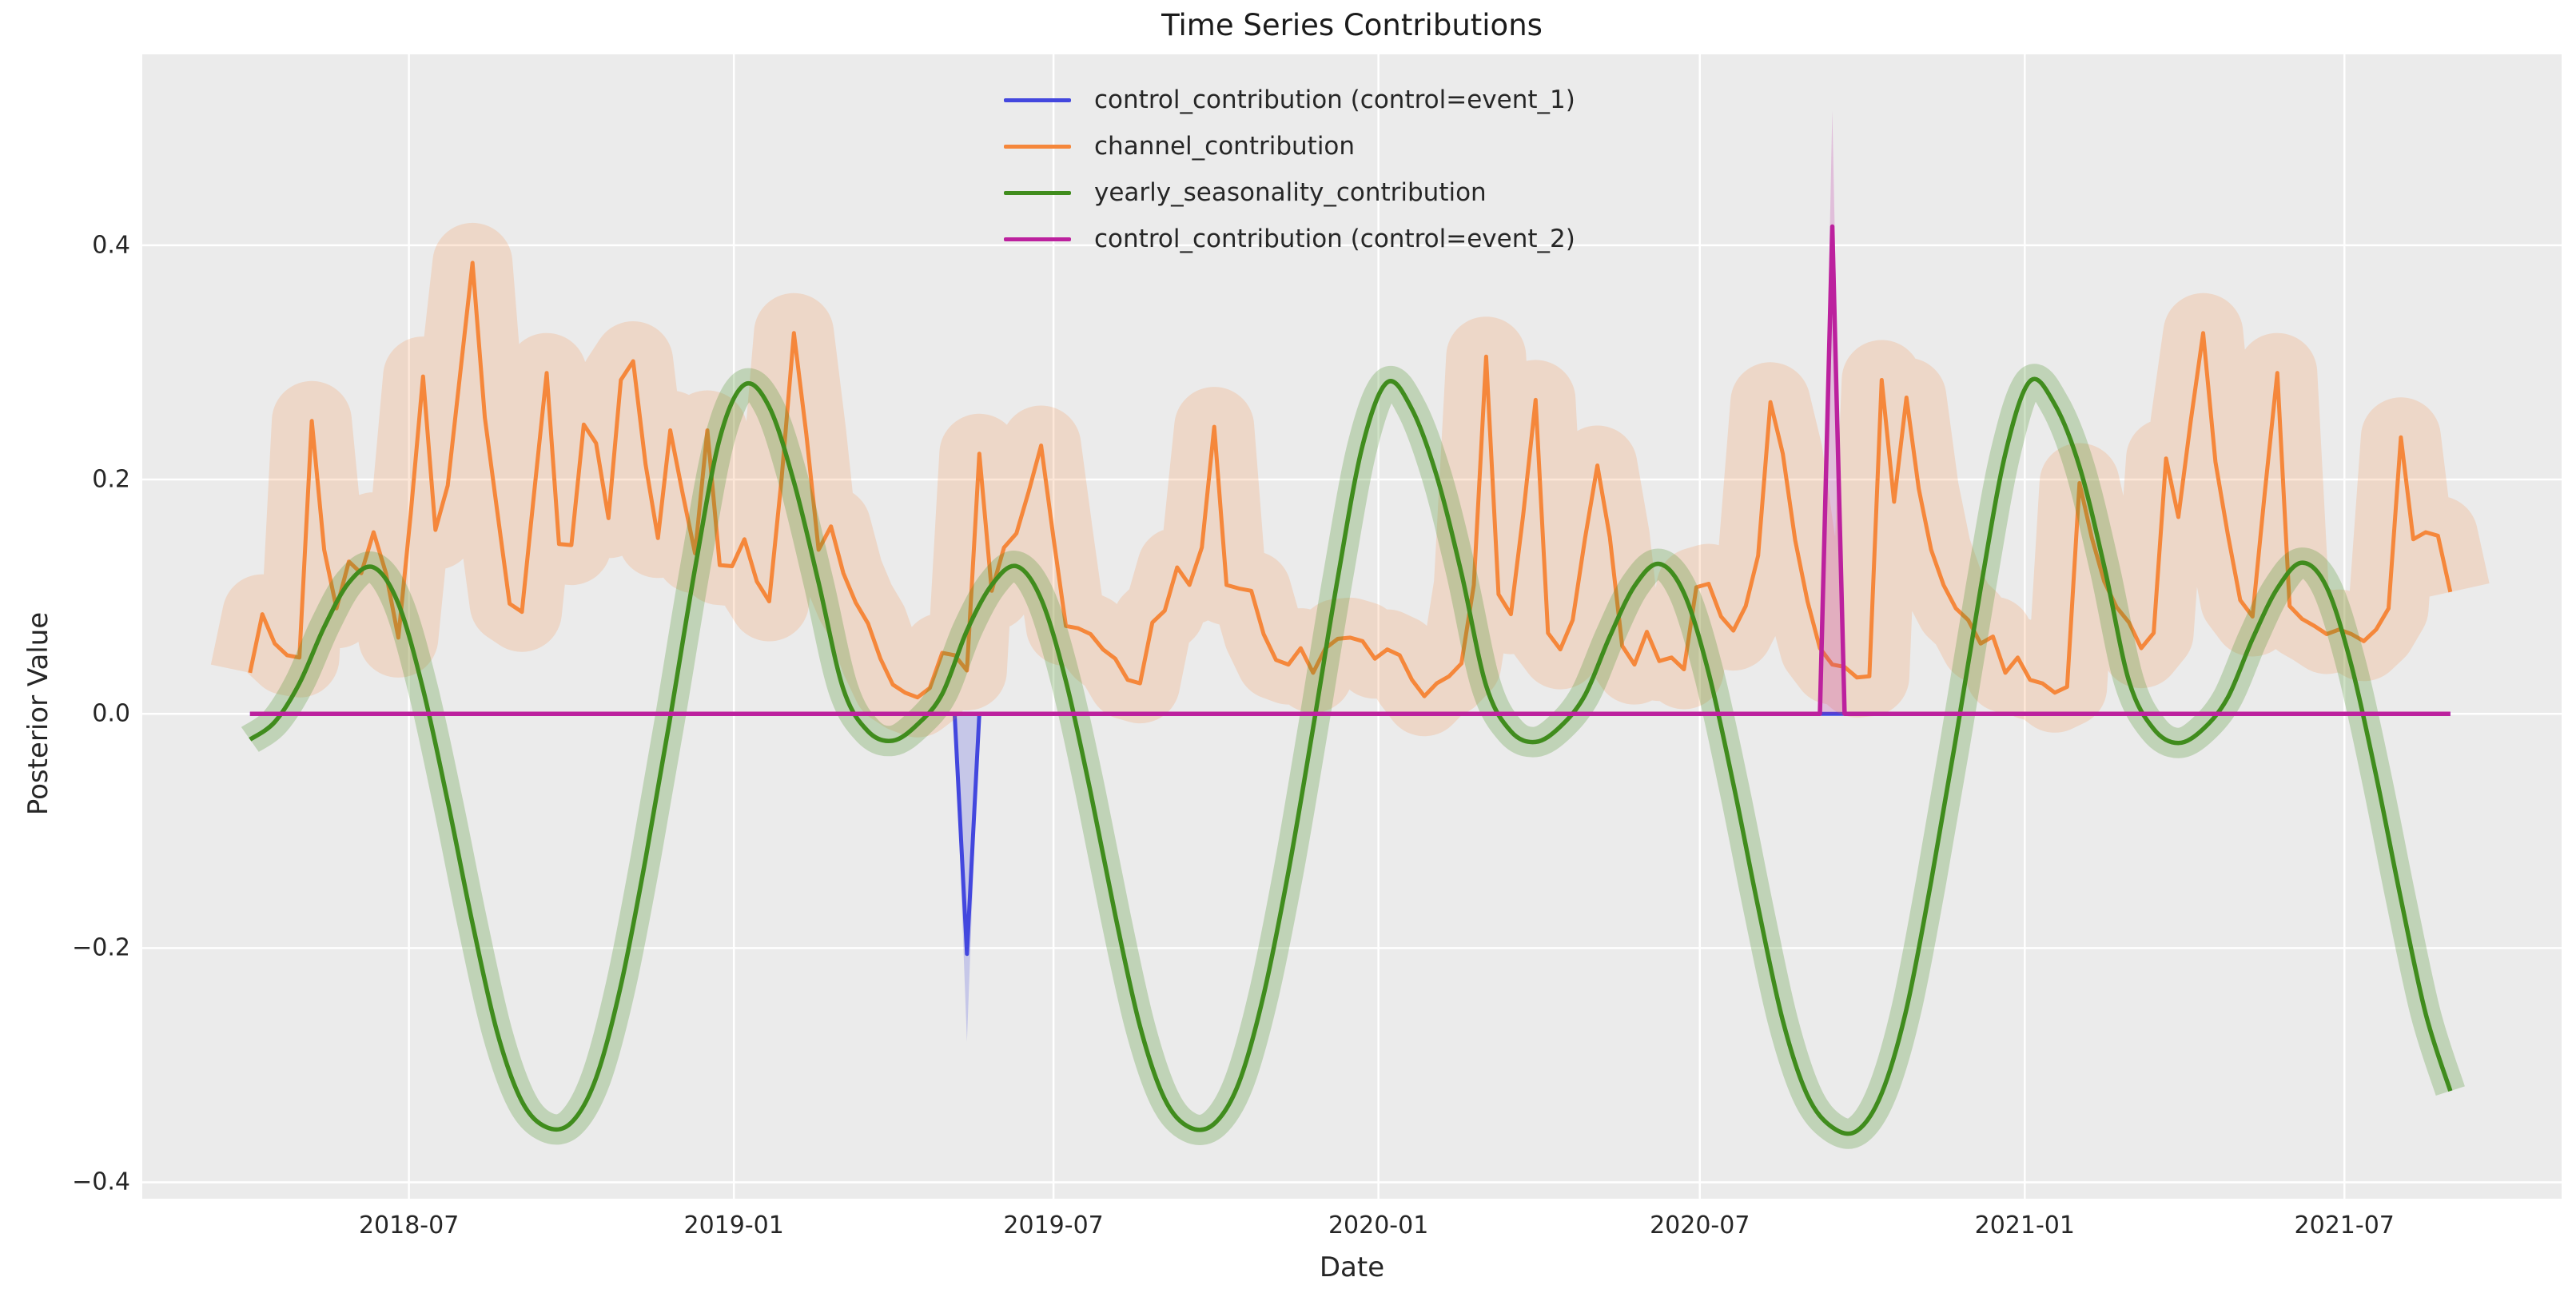 The image size is (2576, 1297). I want to click on legend-item-control-contribution-control-event-1-: control_contribution (control=event_1), so click(1289, 100).